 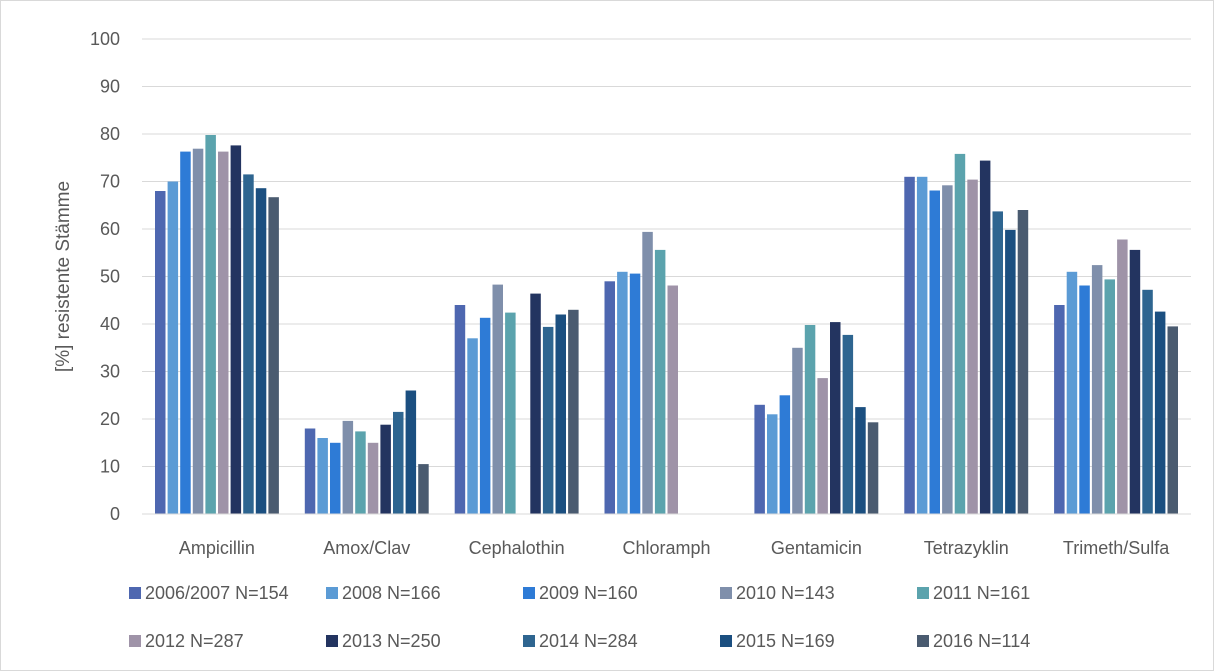 I want to click on legend-item: 2010 N=143, so click(x=777, y=593).